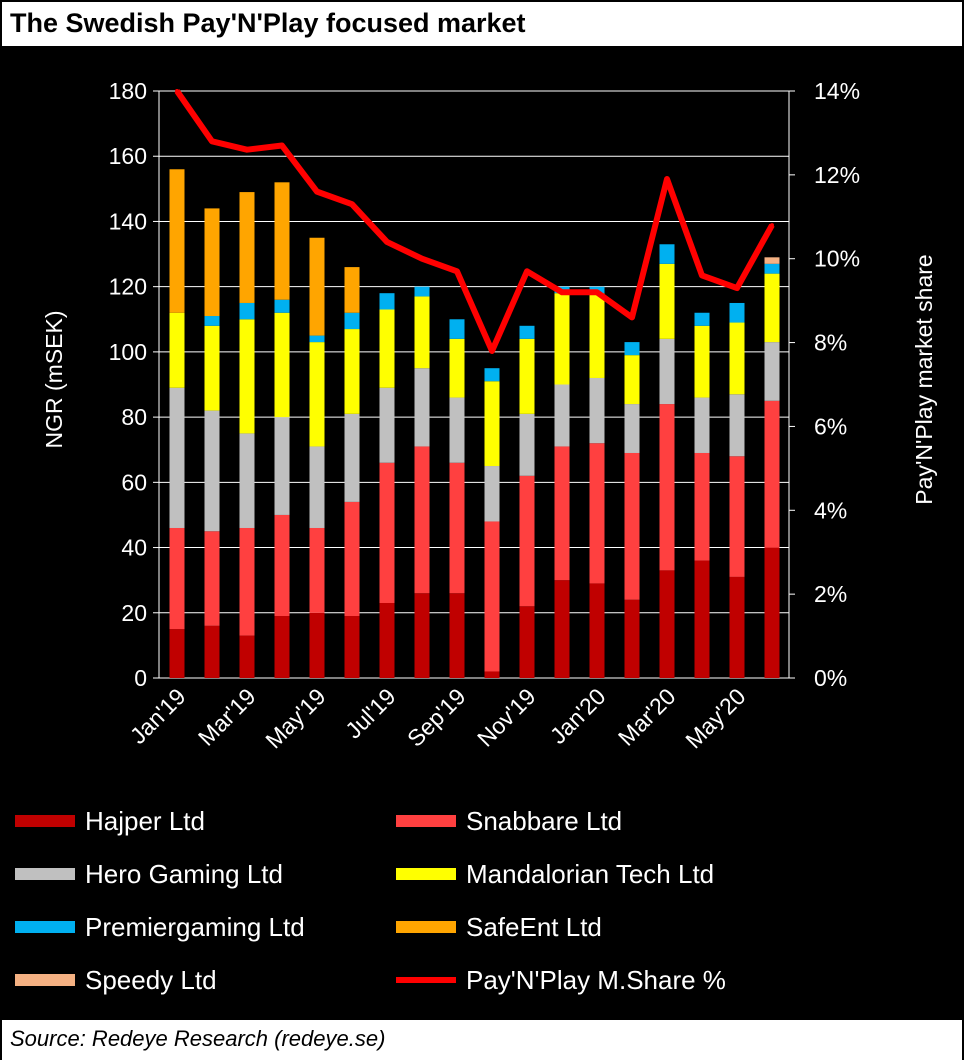 Image resolution: width=964 pixels, height=1060 pixels. I want to click on title-bar: The Swedish Pay'N'Play focused market, so click(482, 25).